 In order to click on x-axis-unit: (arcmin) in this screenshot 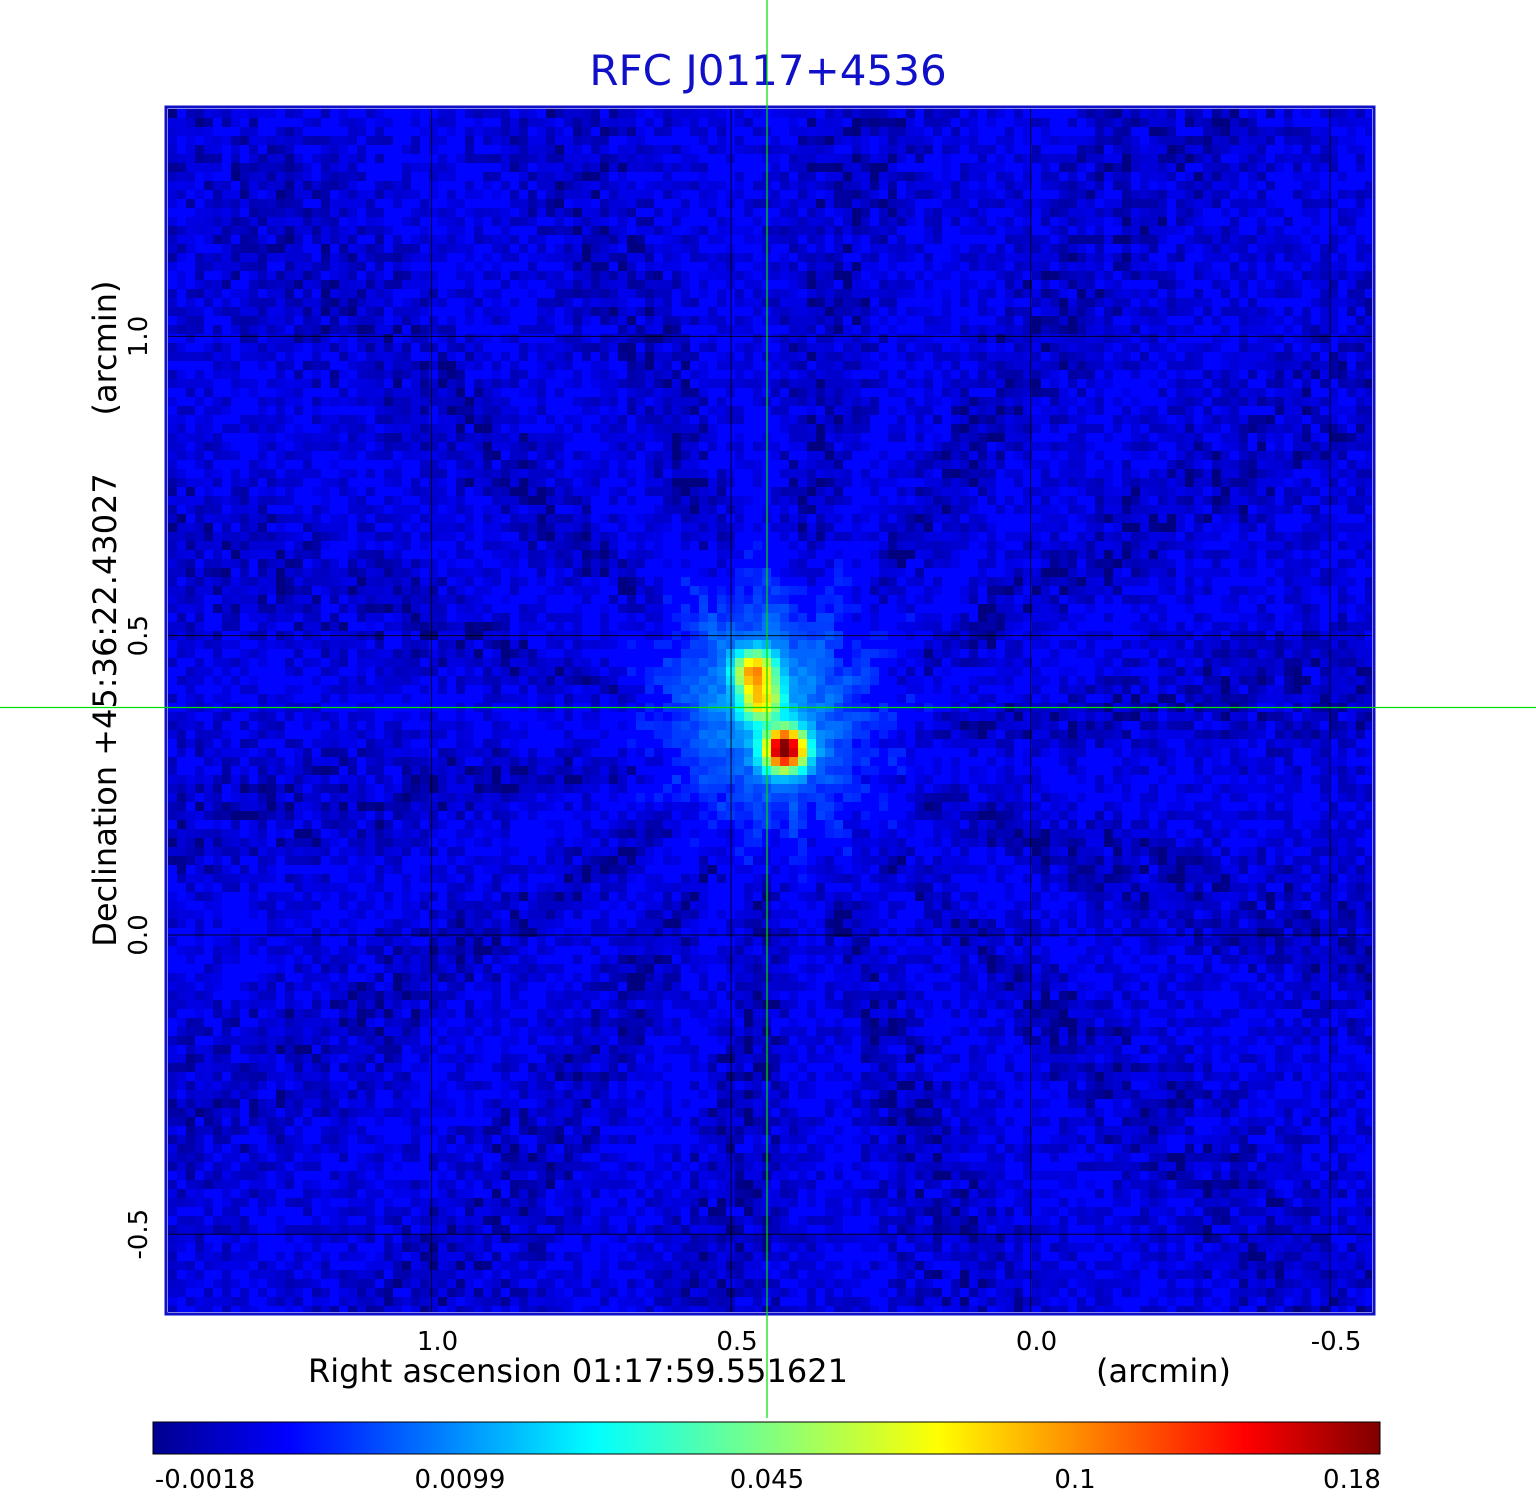, I will do `click(1163, 1371)`.